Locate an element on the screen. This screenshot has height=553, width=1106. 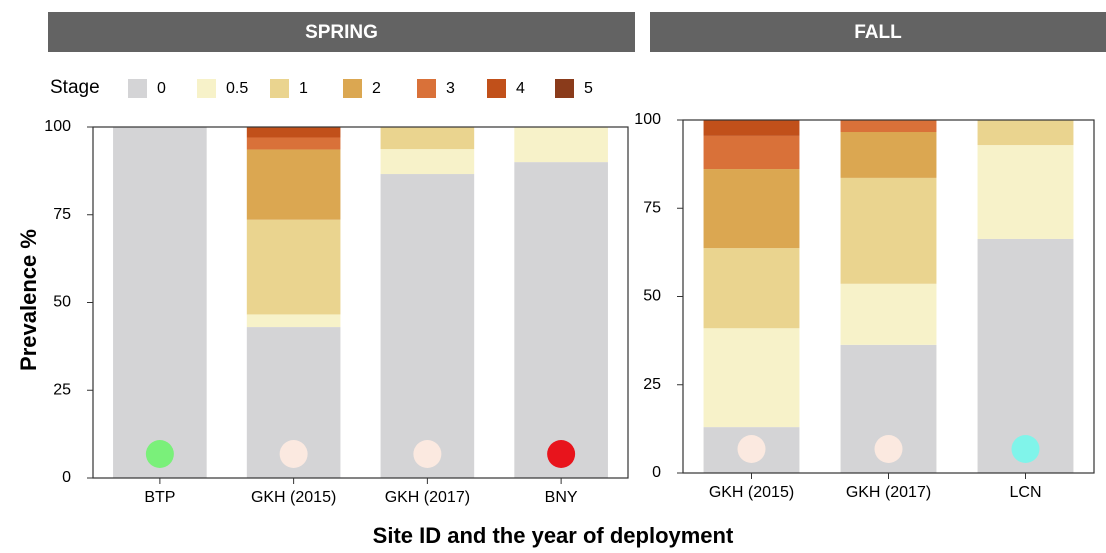
legend-label: 5 is located at coordinates (588, 88).